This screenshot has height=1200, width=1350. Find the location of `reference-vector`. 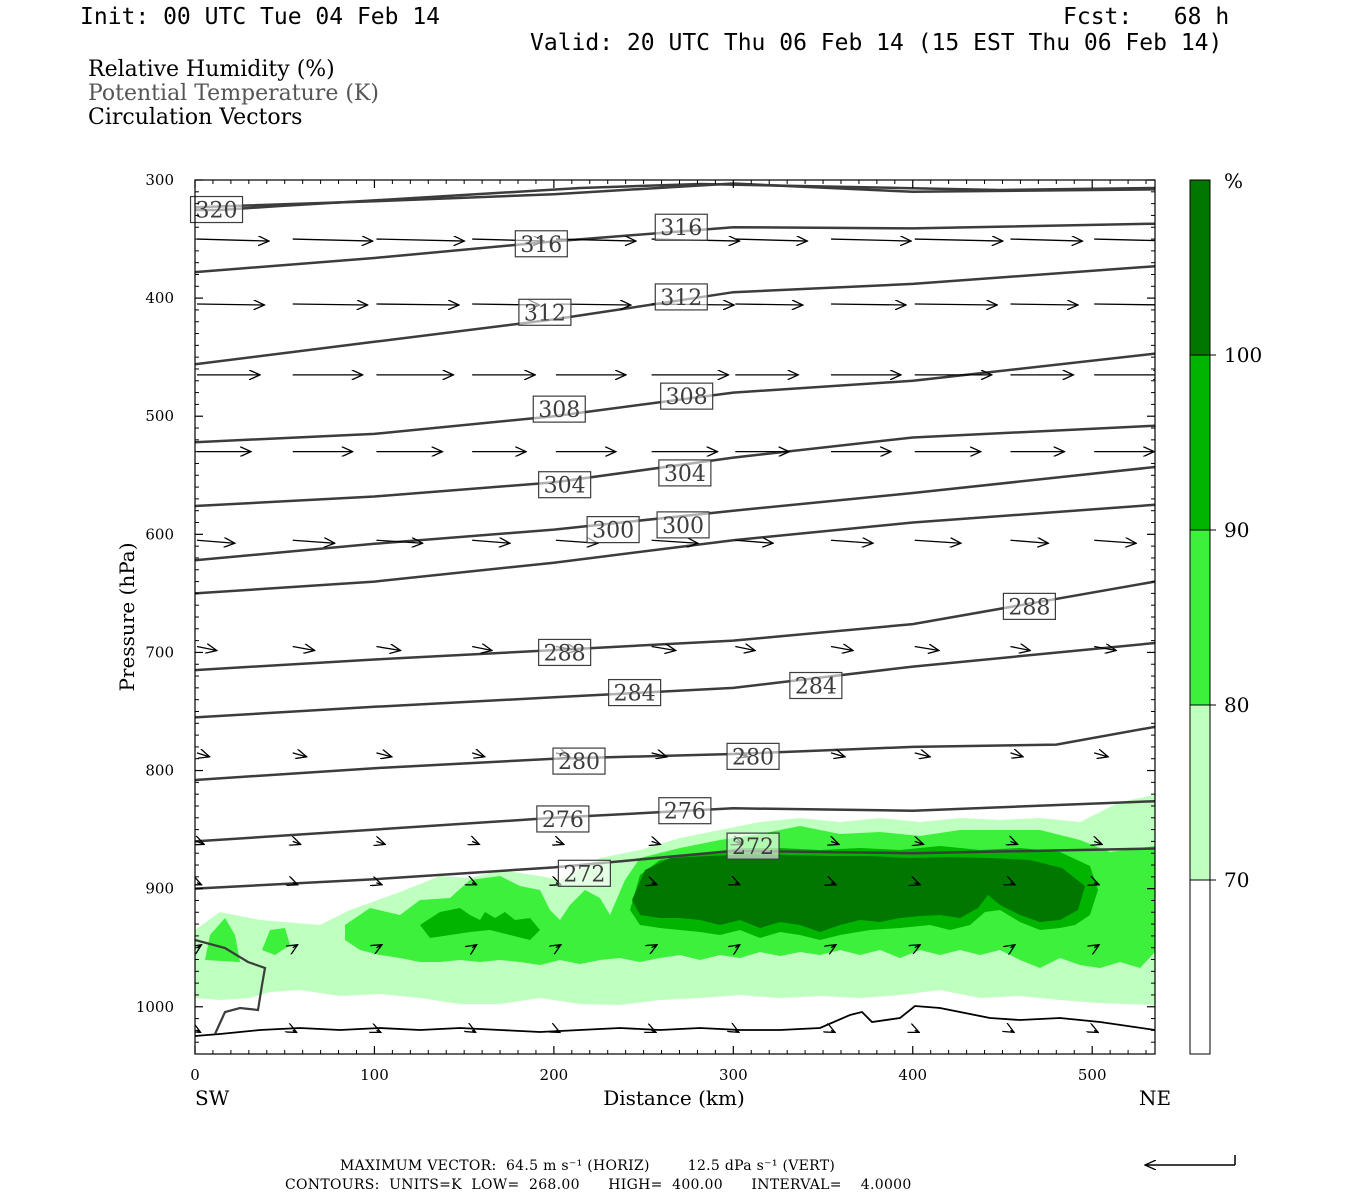

reference-vector is located at coordinates (1190, 1160).